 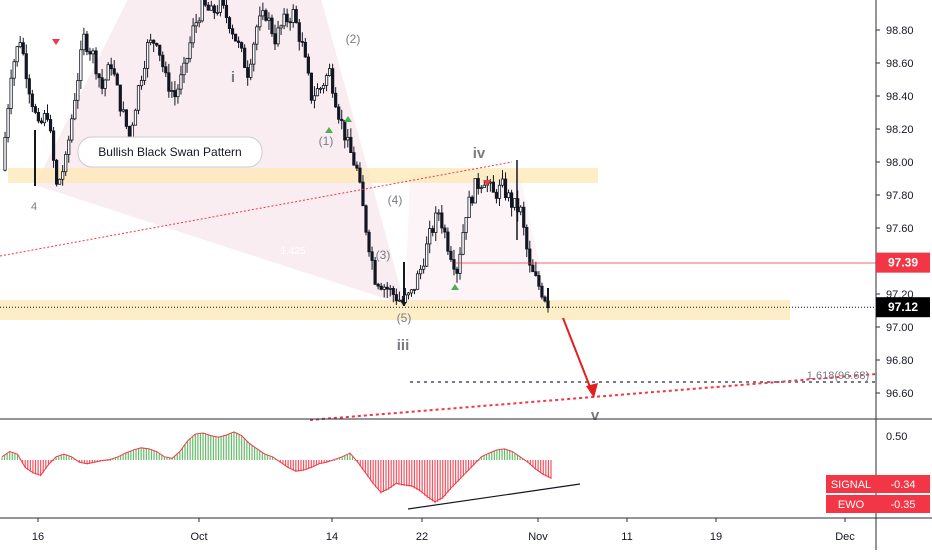 I want to click on price-badge, so click(x=903, y=262).